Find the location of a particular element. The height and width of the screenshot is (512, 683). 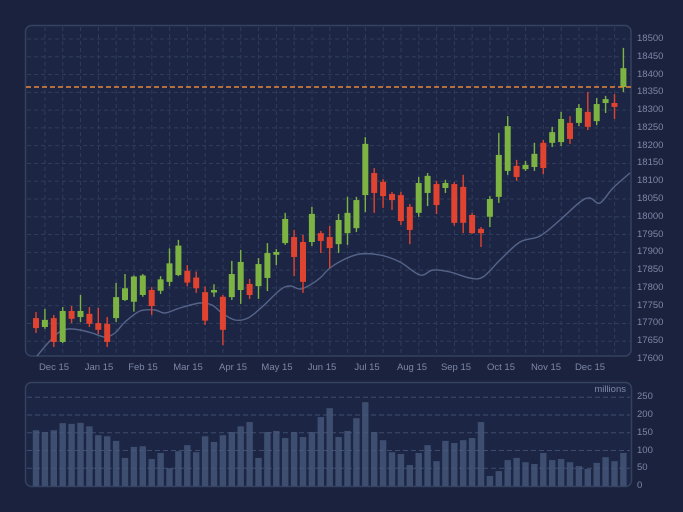

price-tick: 18000 is located at coordinates (650, 216).